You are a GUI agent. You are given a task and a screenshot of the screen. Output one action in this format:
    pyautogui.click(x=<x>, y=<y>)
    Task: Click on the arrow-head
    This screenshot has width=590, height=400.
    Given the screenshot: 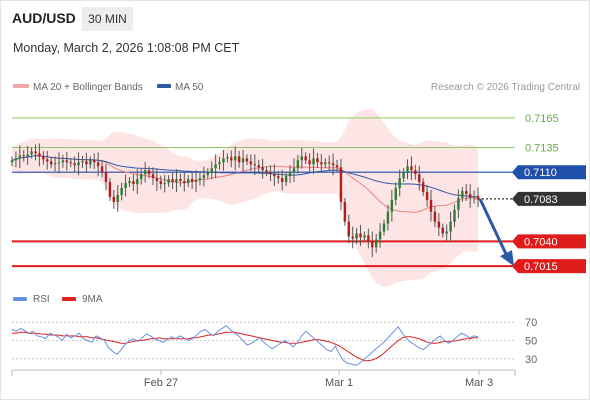 What is the action you would take?
    pyautogui.click(x=507, y=258)
    